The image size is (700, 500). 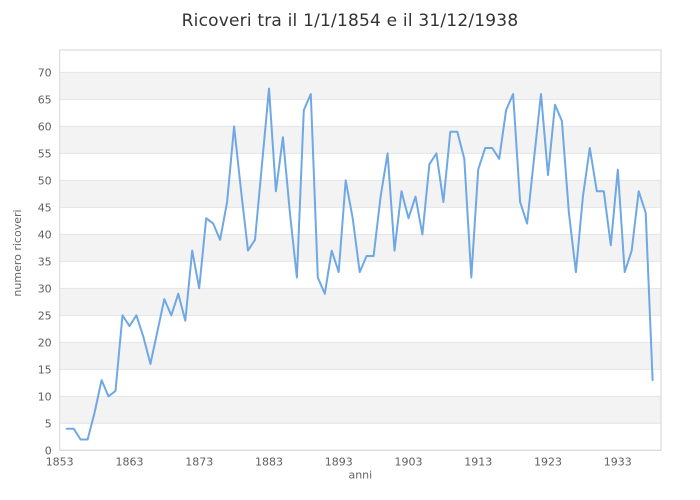 What do you see at coordinates (269, 462) in the screenshot?
I see `x-tick-label: 1883` at bounding box center [269, 462].